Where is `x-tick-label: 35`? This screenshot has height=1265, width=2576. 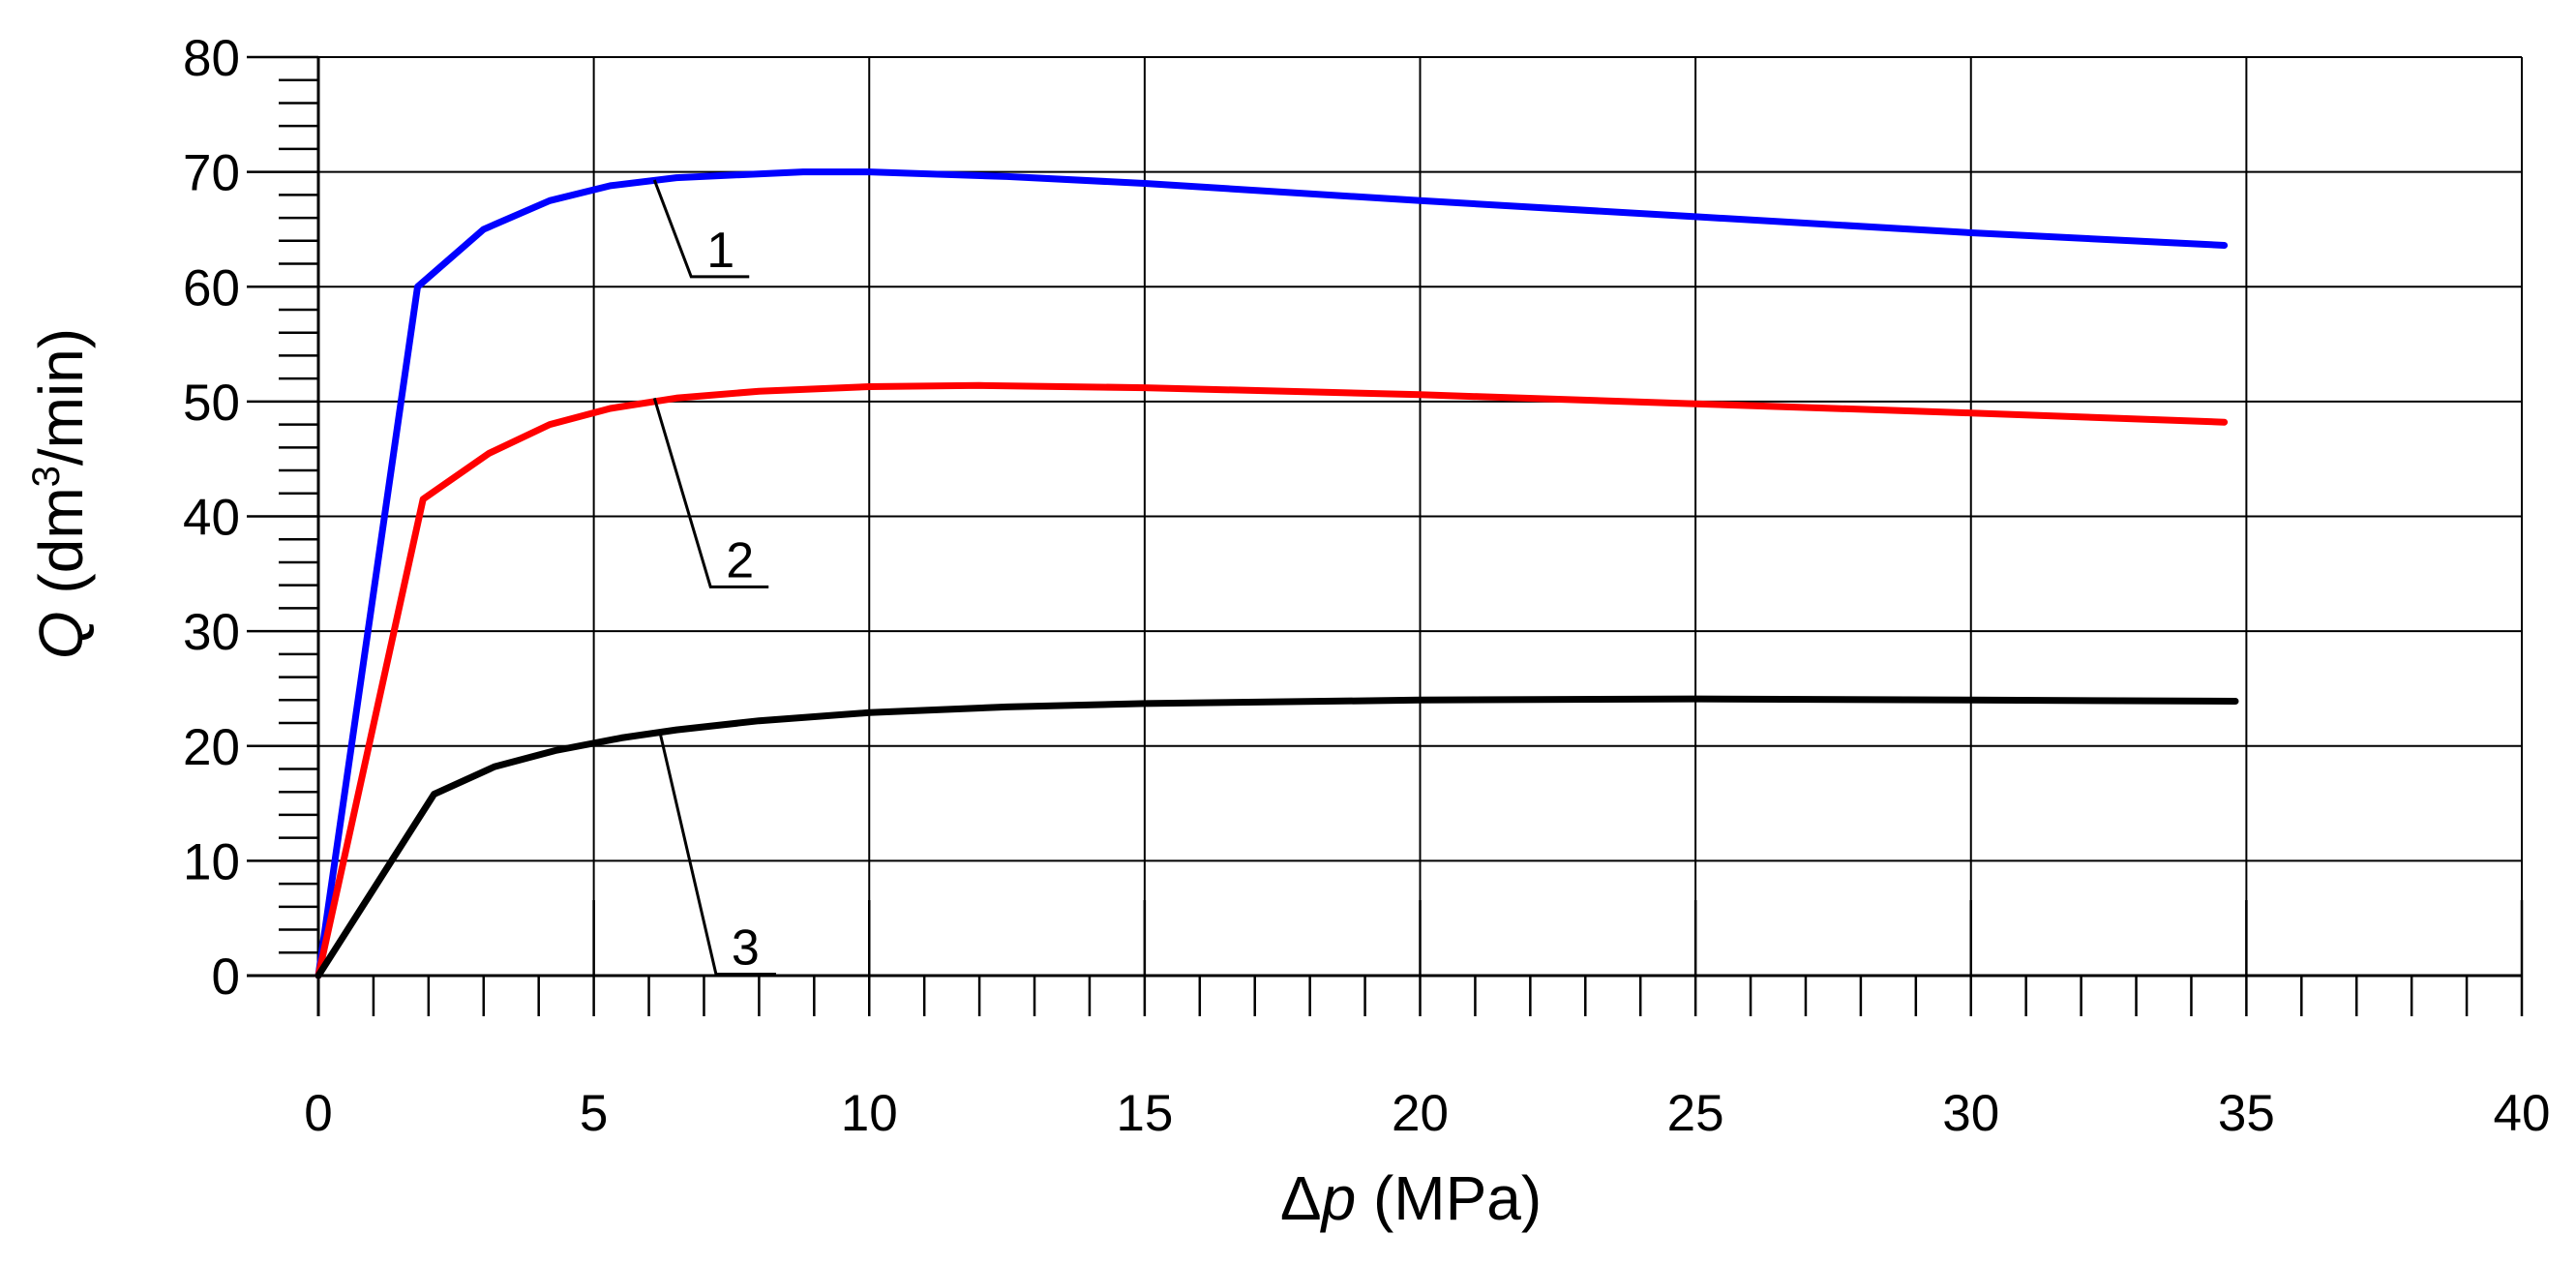
x-tick-label: 35 is located at coordinates (2246, 1114).